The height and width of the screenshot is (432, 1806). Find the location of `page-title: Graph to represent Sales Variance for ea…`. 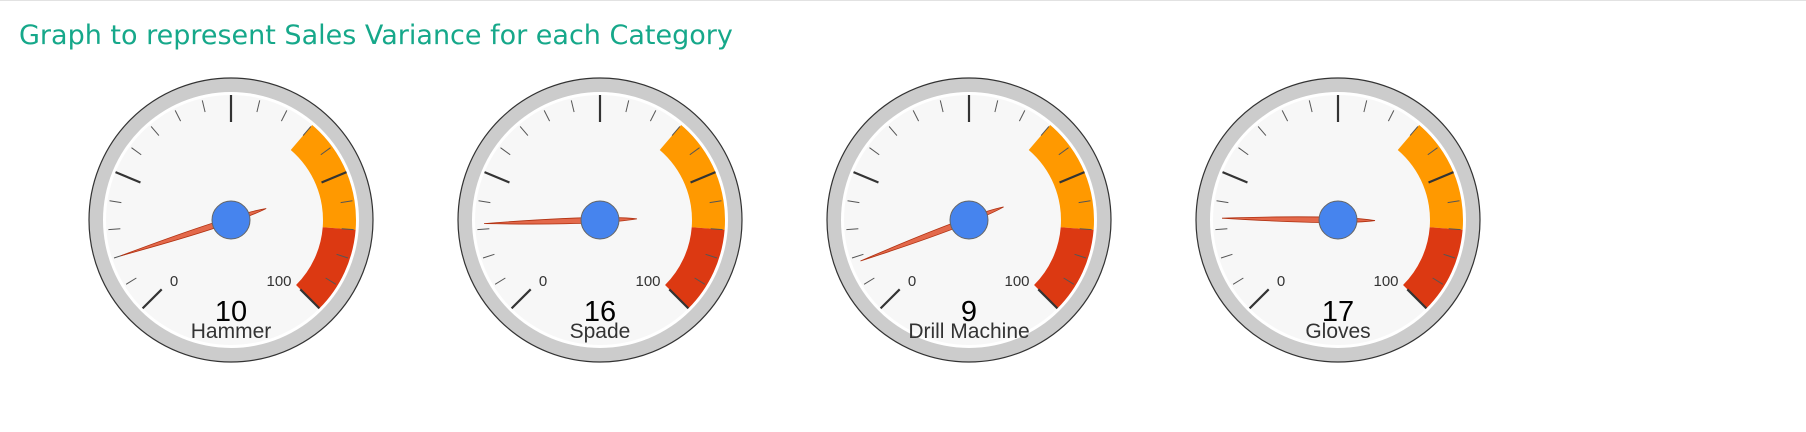

page-title: Graph to represent Sales Variance for ea… is located at coordinates (376, 35).